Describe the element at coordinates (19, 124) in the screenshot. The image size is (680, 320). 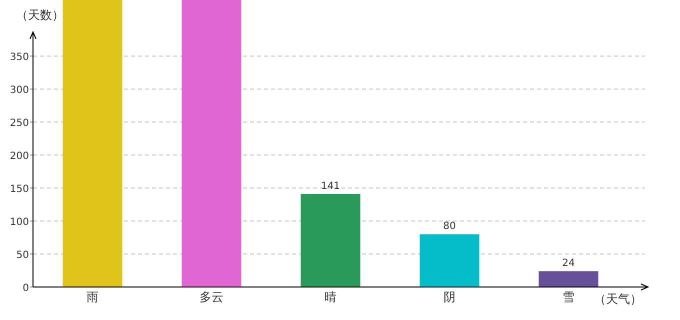
I see `y-tick-label: 250` at that location.